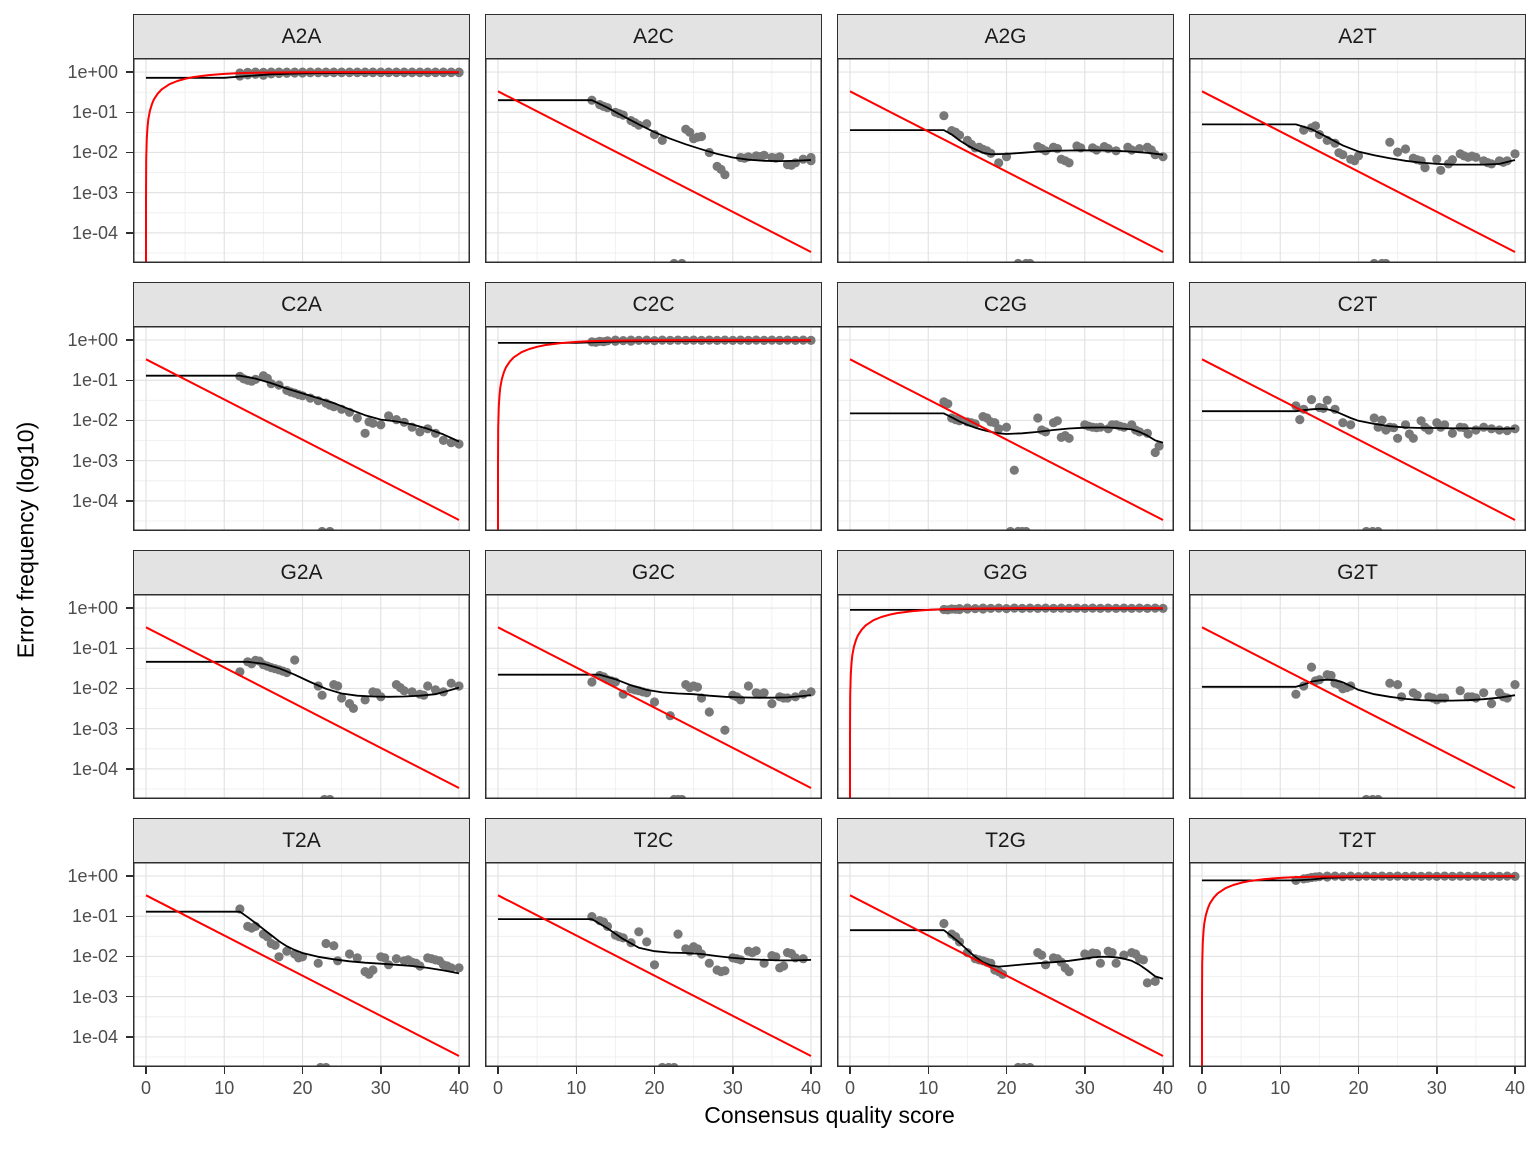 This screenshot has width=1536, height=1152. I want to click on facet-T2T: T2T, so click(1357, 942).